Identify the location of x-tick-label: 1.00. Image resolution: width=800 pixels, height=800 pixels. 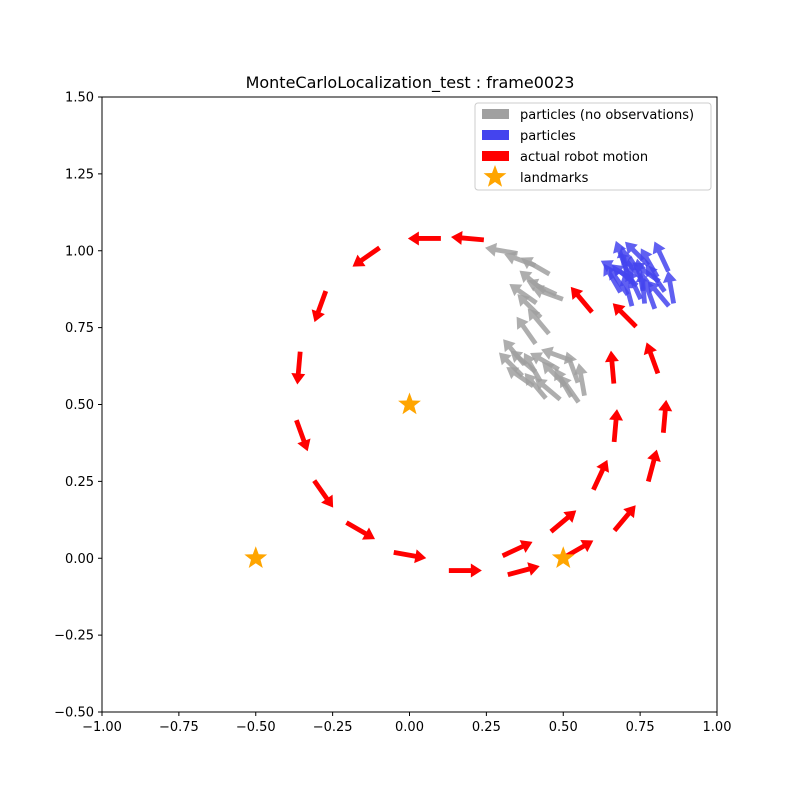
(717, 727).